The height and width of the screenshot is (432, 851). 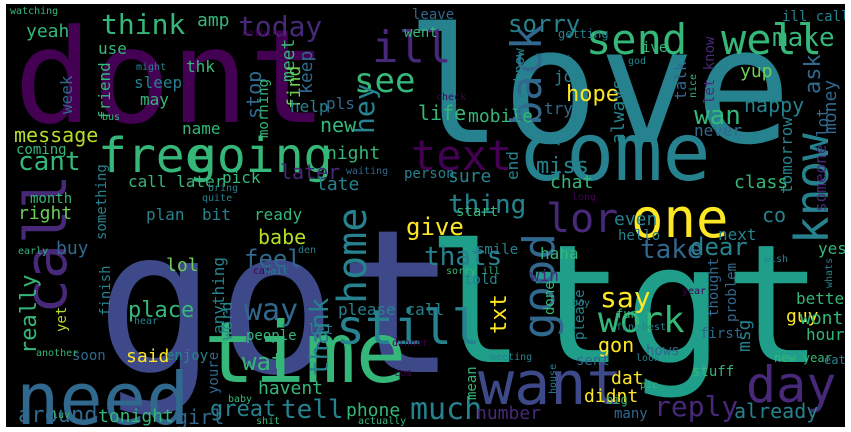 What do you see at coordinates (288, 60) in the screenshot?
I see `word-meet: meet` at bounding box center [288, 60].